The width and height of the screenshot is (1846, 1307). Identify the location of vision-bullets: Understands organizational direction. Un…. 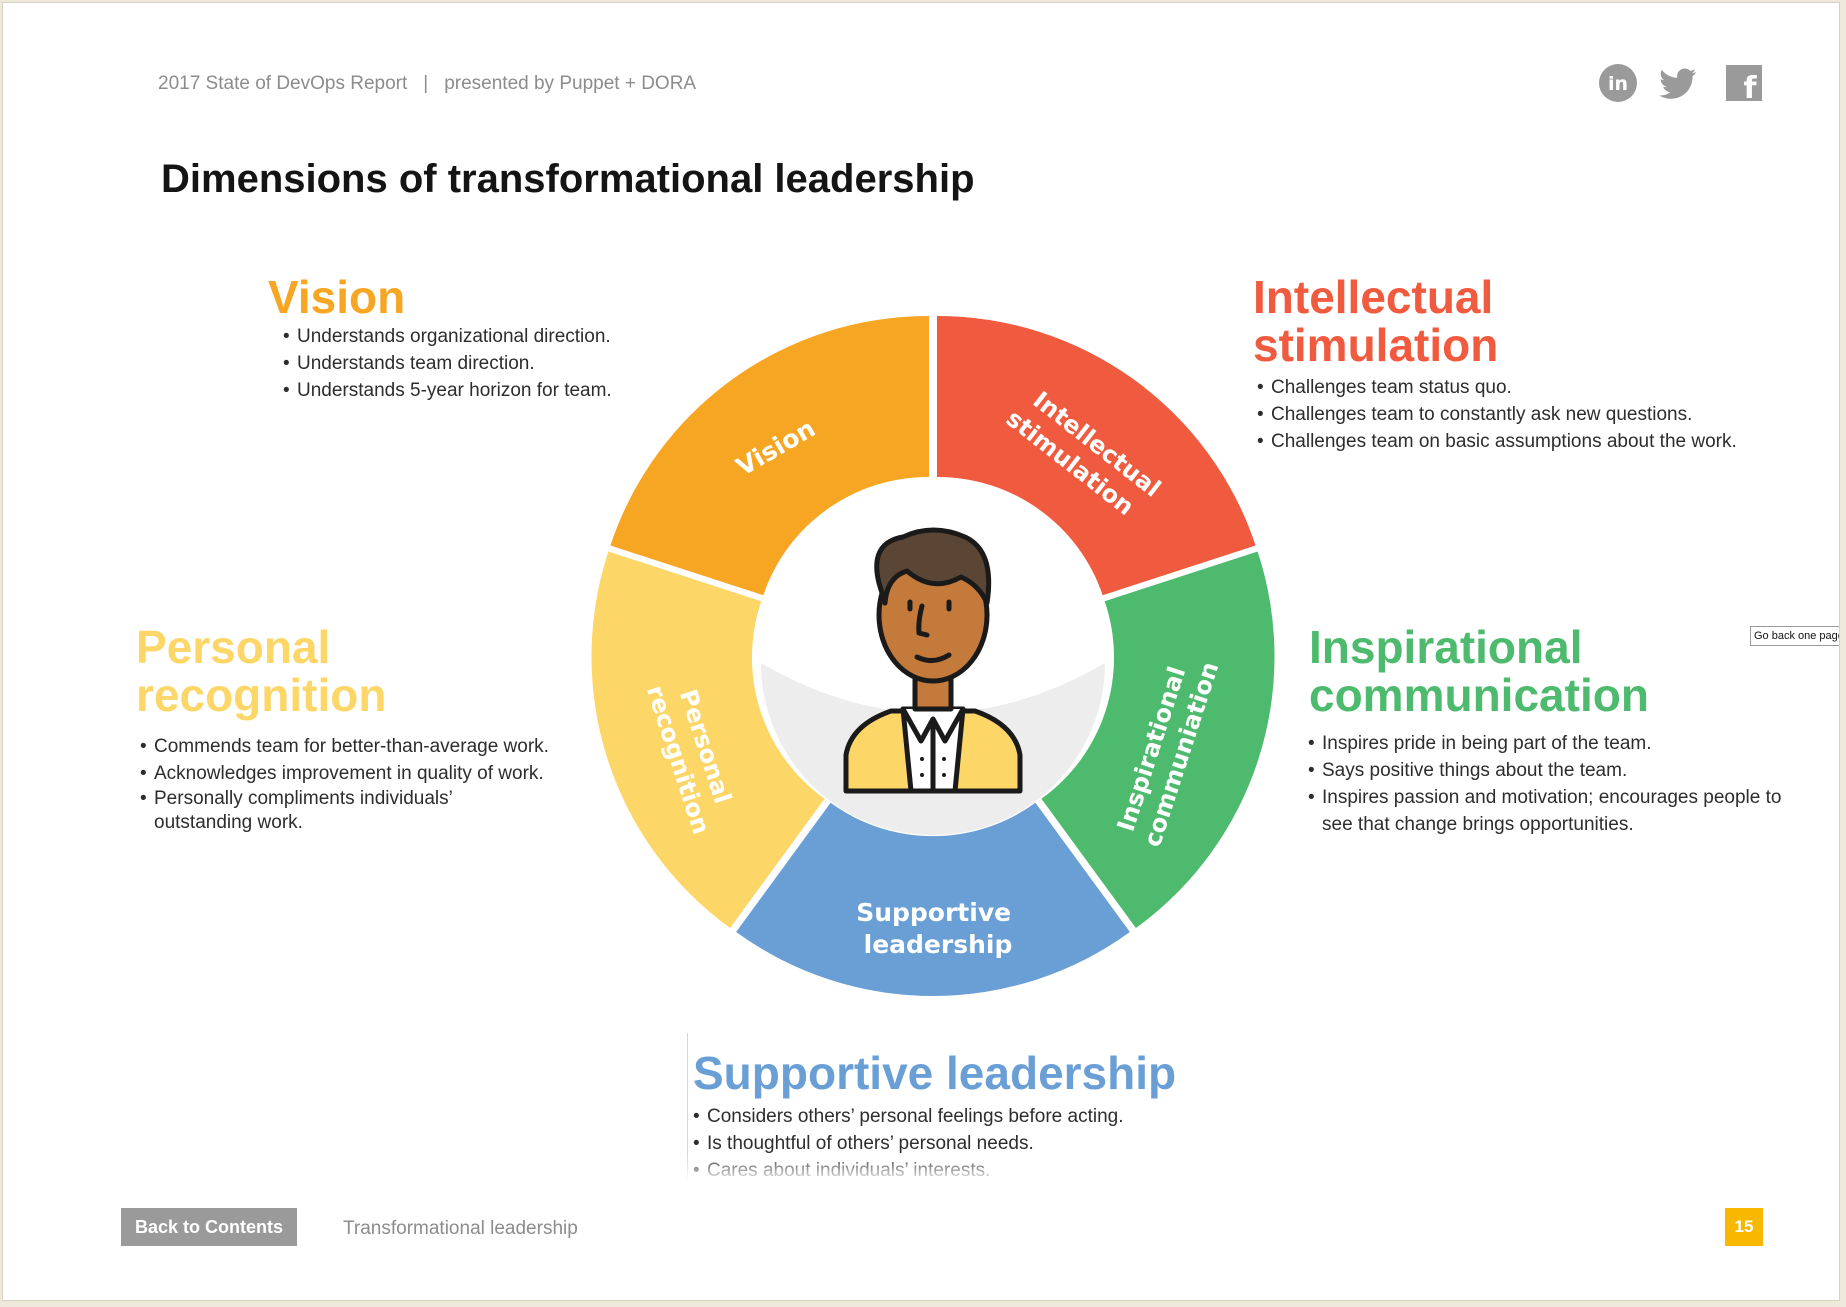
(447, 363).